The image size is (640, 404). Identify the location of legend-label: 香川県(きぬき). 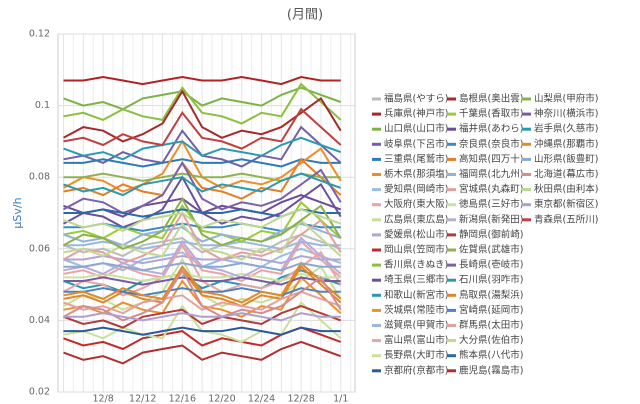
(416, 265).